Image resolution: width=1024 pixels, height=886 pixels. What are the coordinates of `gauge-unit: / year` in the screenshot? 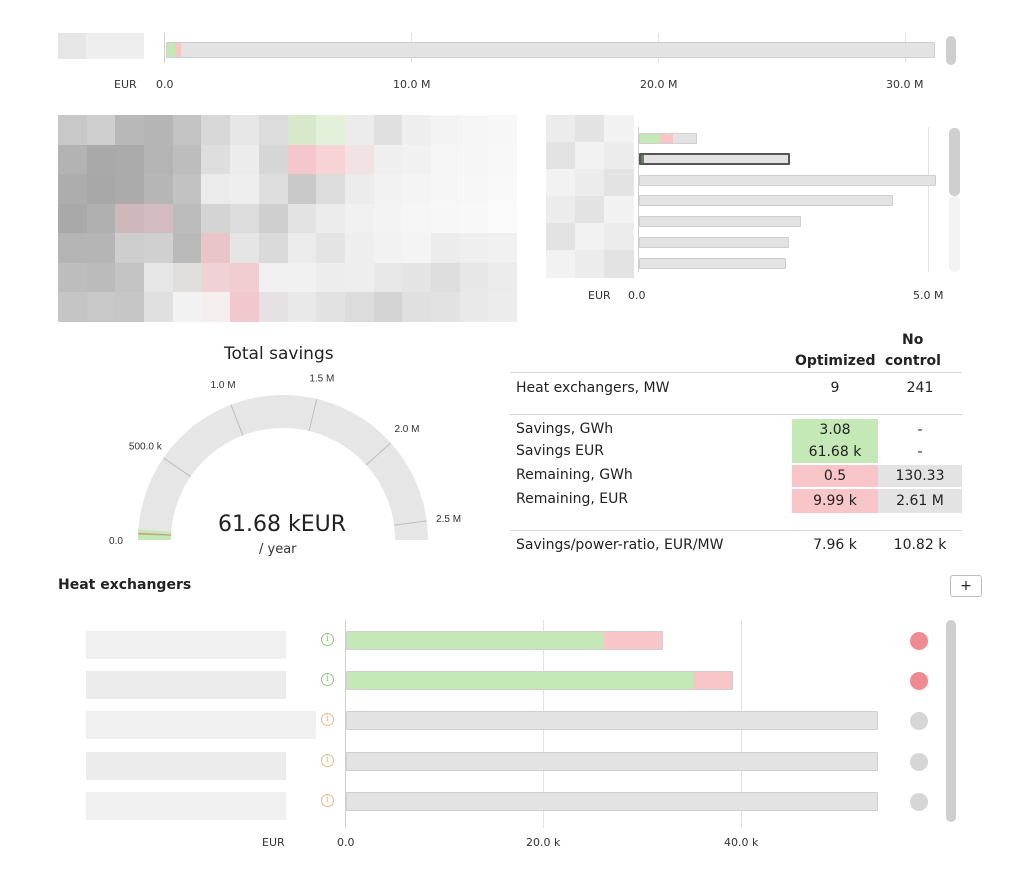 It's located at (278, 549).